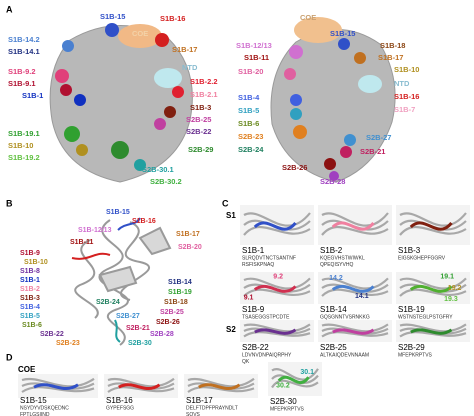 The height and width of the screenshot is (416, 474). What do you see at coordinates (225, 203) in the screenshot?
I see `label: C` at bounding box center [225, 203].